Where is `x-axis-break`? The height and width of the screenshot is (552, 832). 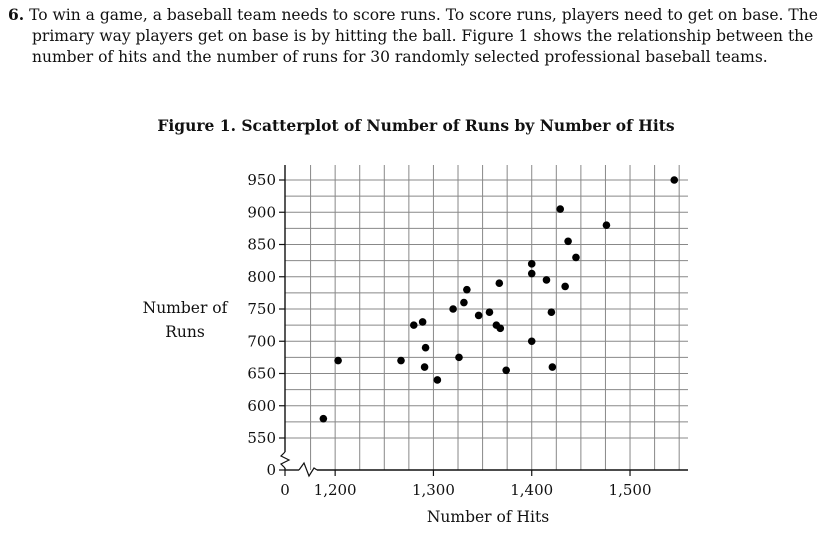 x-axis-break is located at coordinates (308, 469).